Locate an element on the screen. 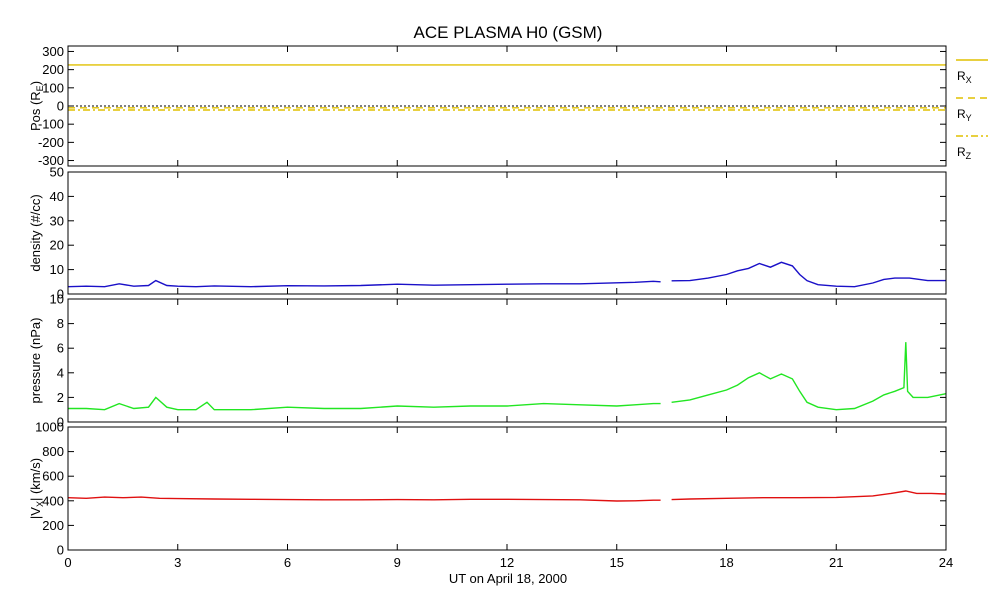  y-tick-label: -200 is located at coordinates (51, 142).